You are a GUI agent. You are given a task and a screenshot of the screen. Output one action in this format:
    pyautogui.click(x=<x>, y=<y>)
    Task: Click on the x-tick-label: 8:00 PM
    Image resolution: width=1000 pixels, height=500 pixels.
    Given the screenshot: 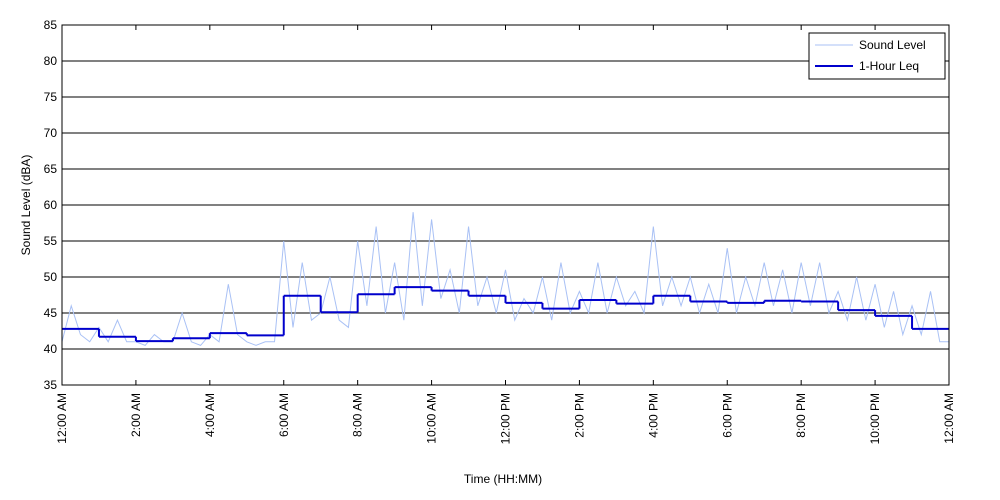 What is the action you would take?
    pyautogui.click(x=801, y=415)
    